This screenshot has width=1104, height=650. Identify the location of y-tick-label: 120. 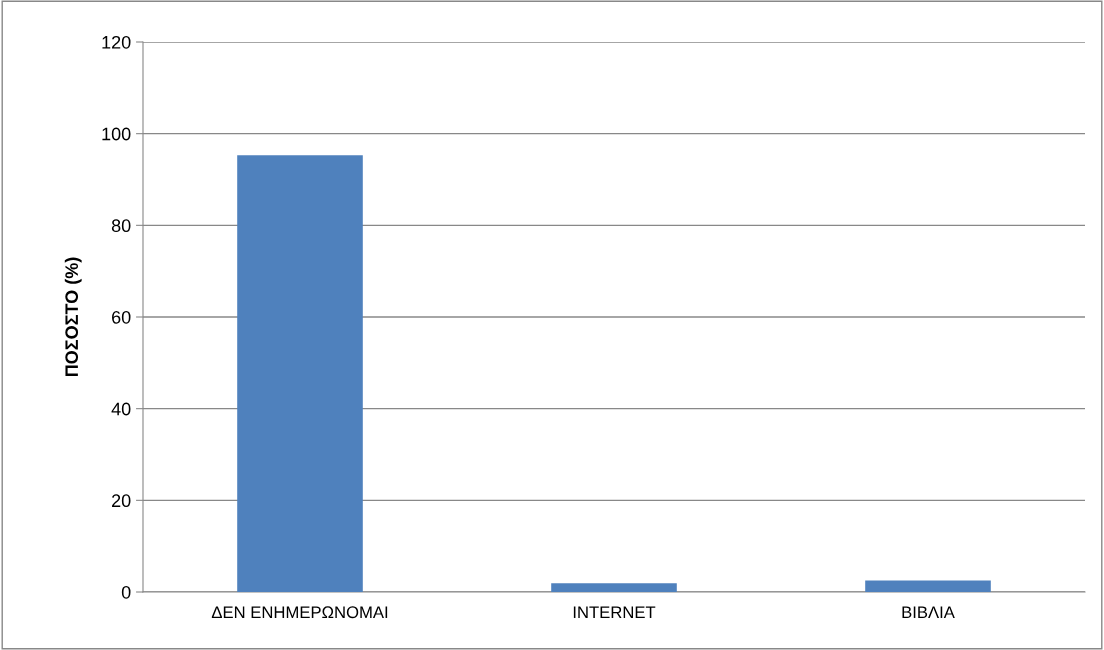
(116, 42).